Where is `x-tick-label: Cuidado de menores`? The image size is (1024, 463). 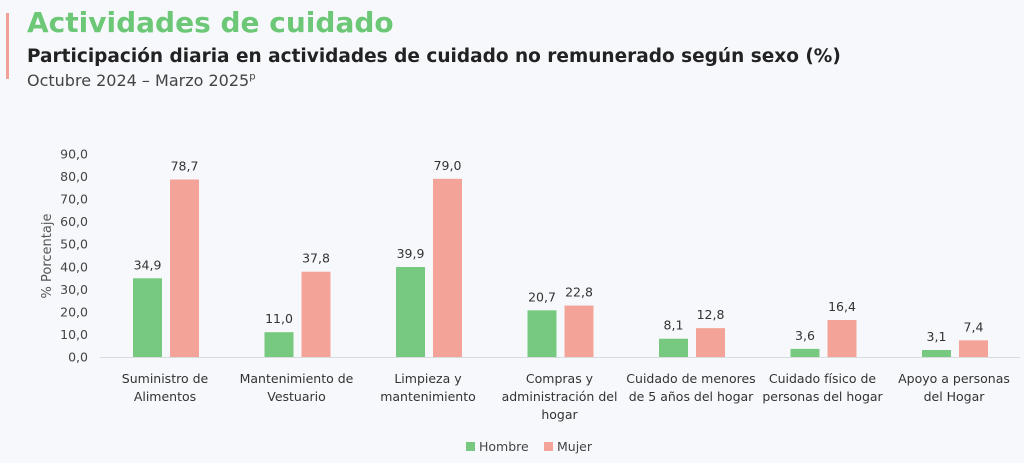 x-tick-label: Cuidado de menores is located at coordinates (690, 378).